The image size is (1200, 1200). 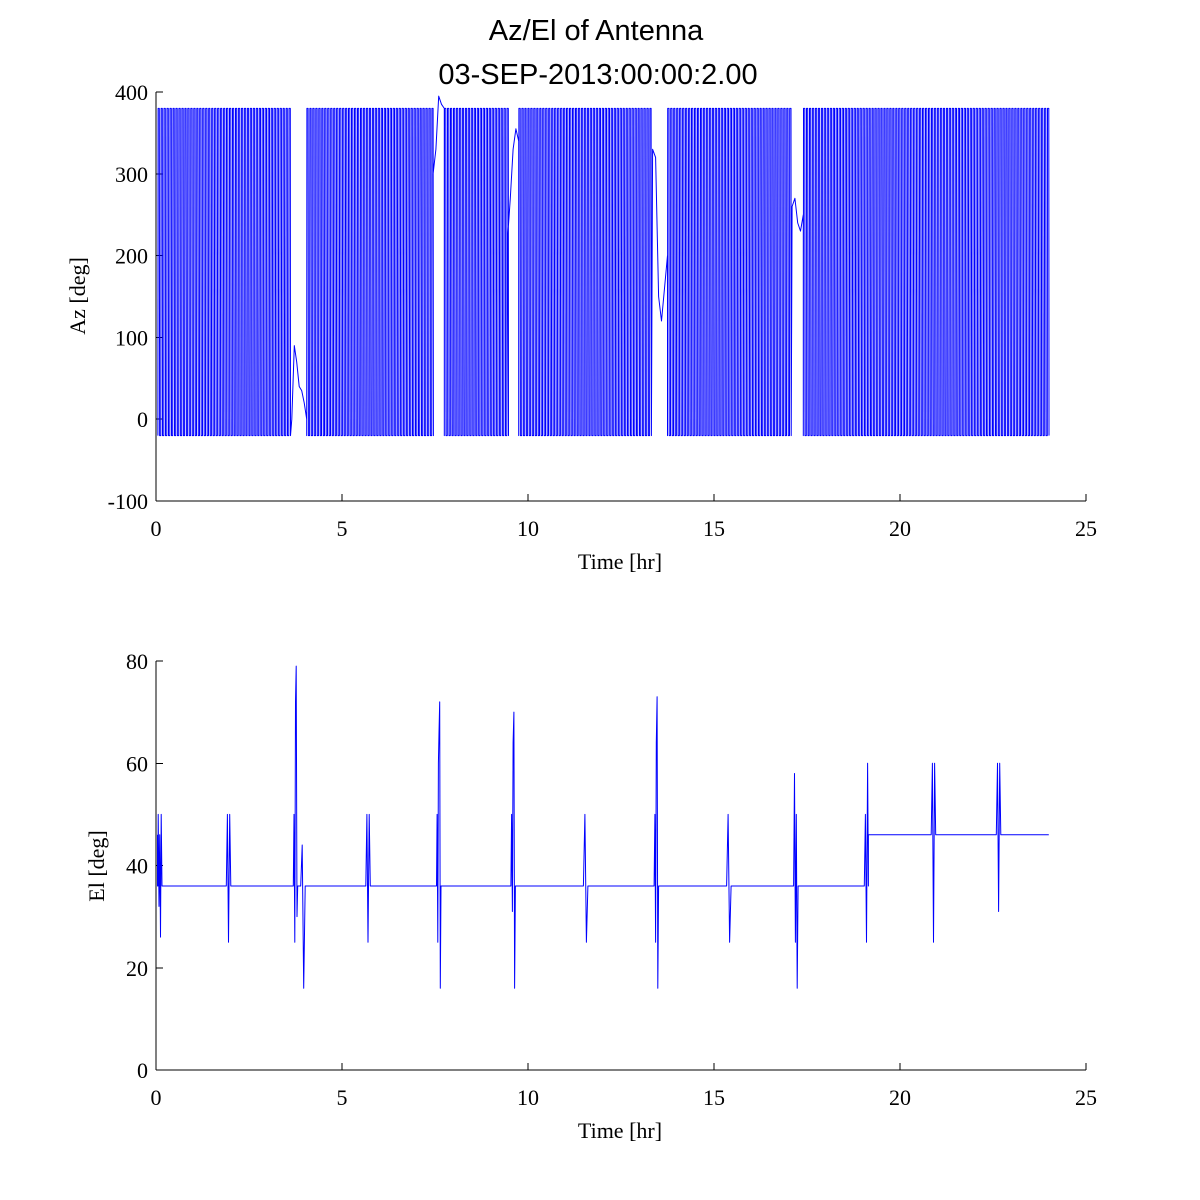 I want to click on az-x-tick-label: 20, so click(x=900, y=528).